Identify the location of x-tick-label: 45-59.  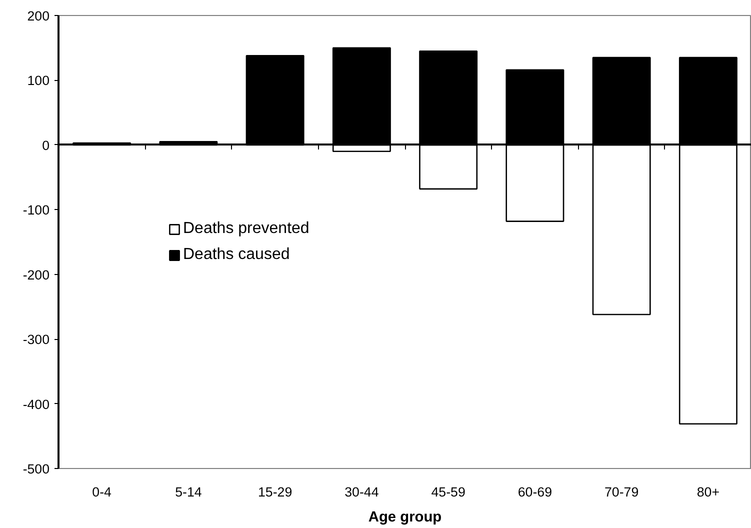
(448, 492).